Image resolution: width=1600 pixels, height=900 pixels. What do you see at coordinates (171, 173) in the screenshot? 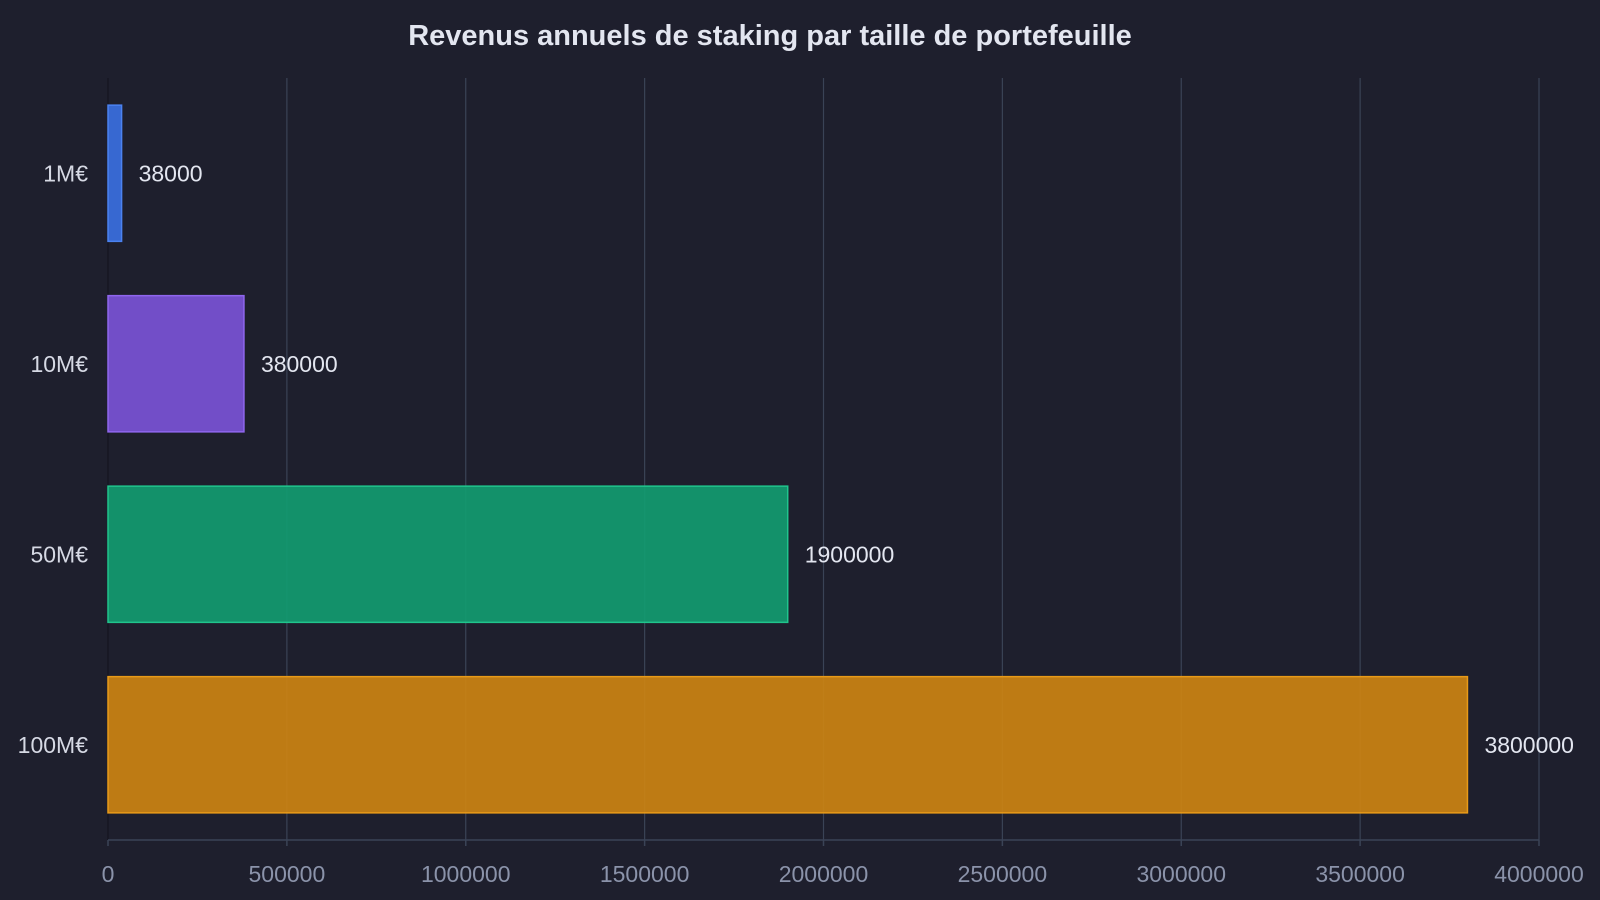
I see `data-label: 38000` at bounding box center [171, 173].